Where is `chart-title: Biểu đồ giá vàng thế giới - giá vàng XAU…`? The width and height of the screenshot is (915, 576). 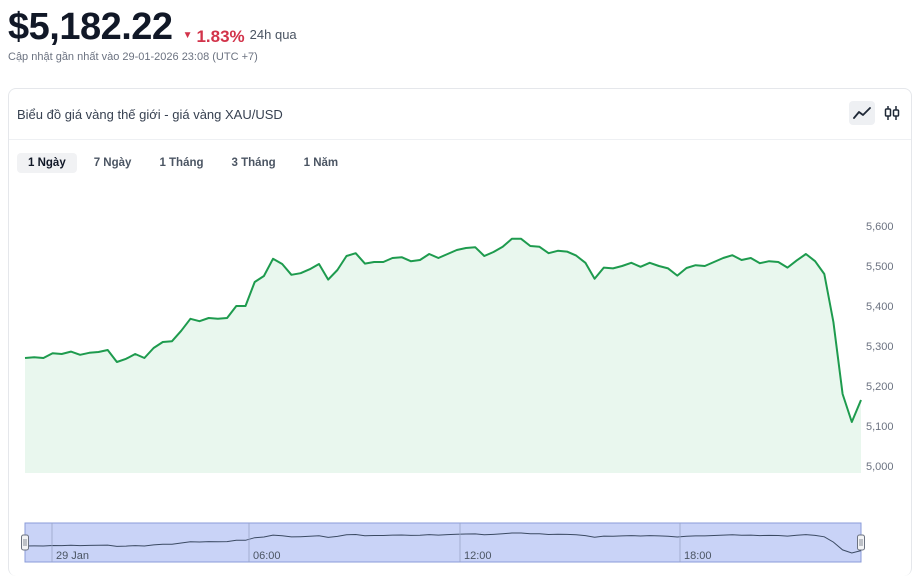 chart-title: Biểu đồ giá vàng thế giới - giá vàng XAU… is located at coordinates (150, 114).